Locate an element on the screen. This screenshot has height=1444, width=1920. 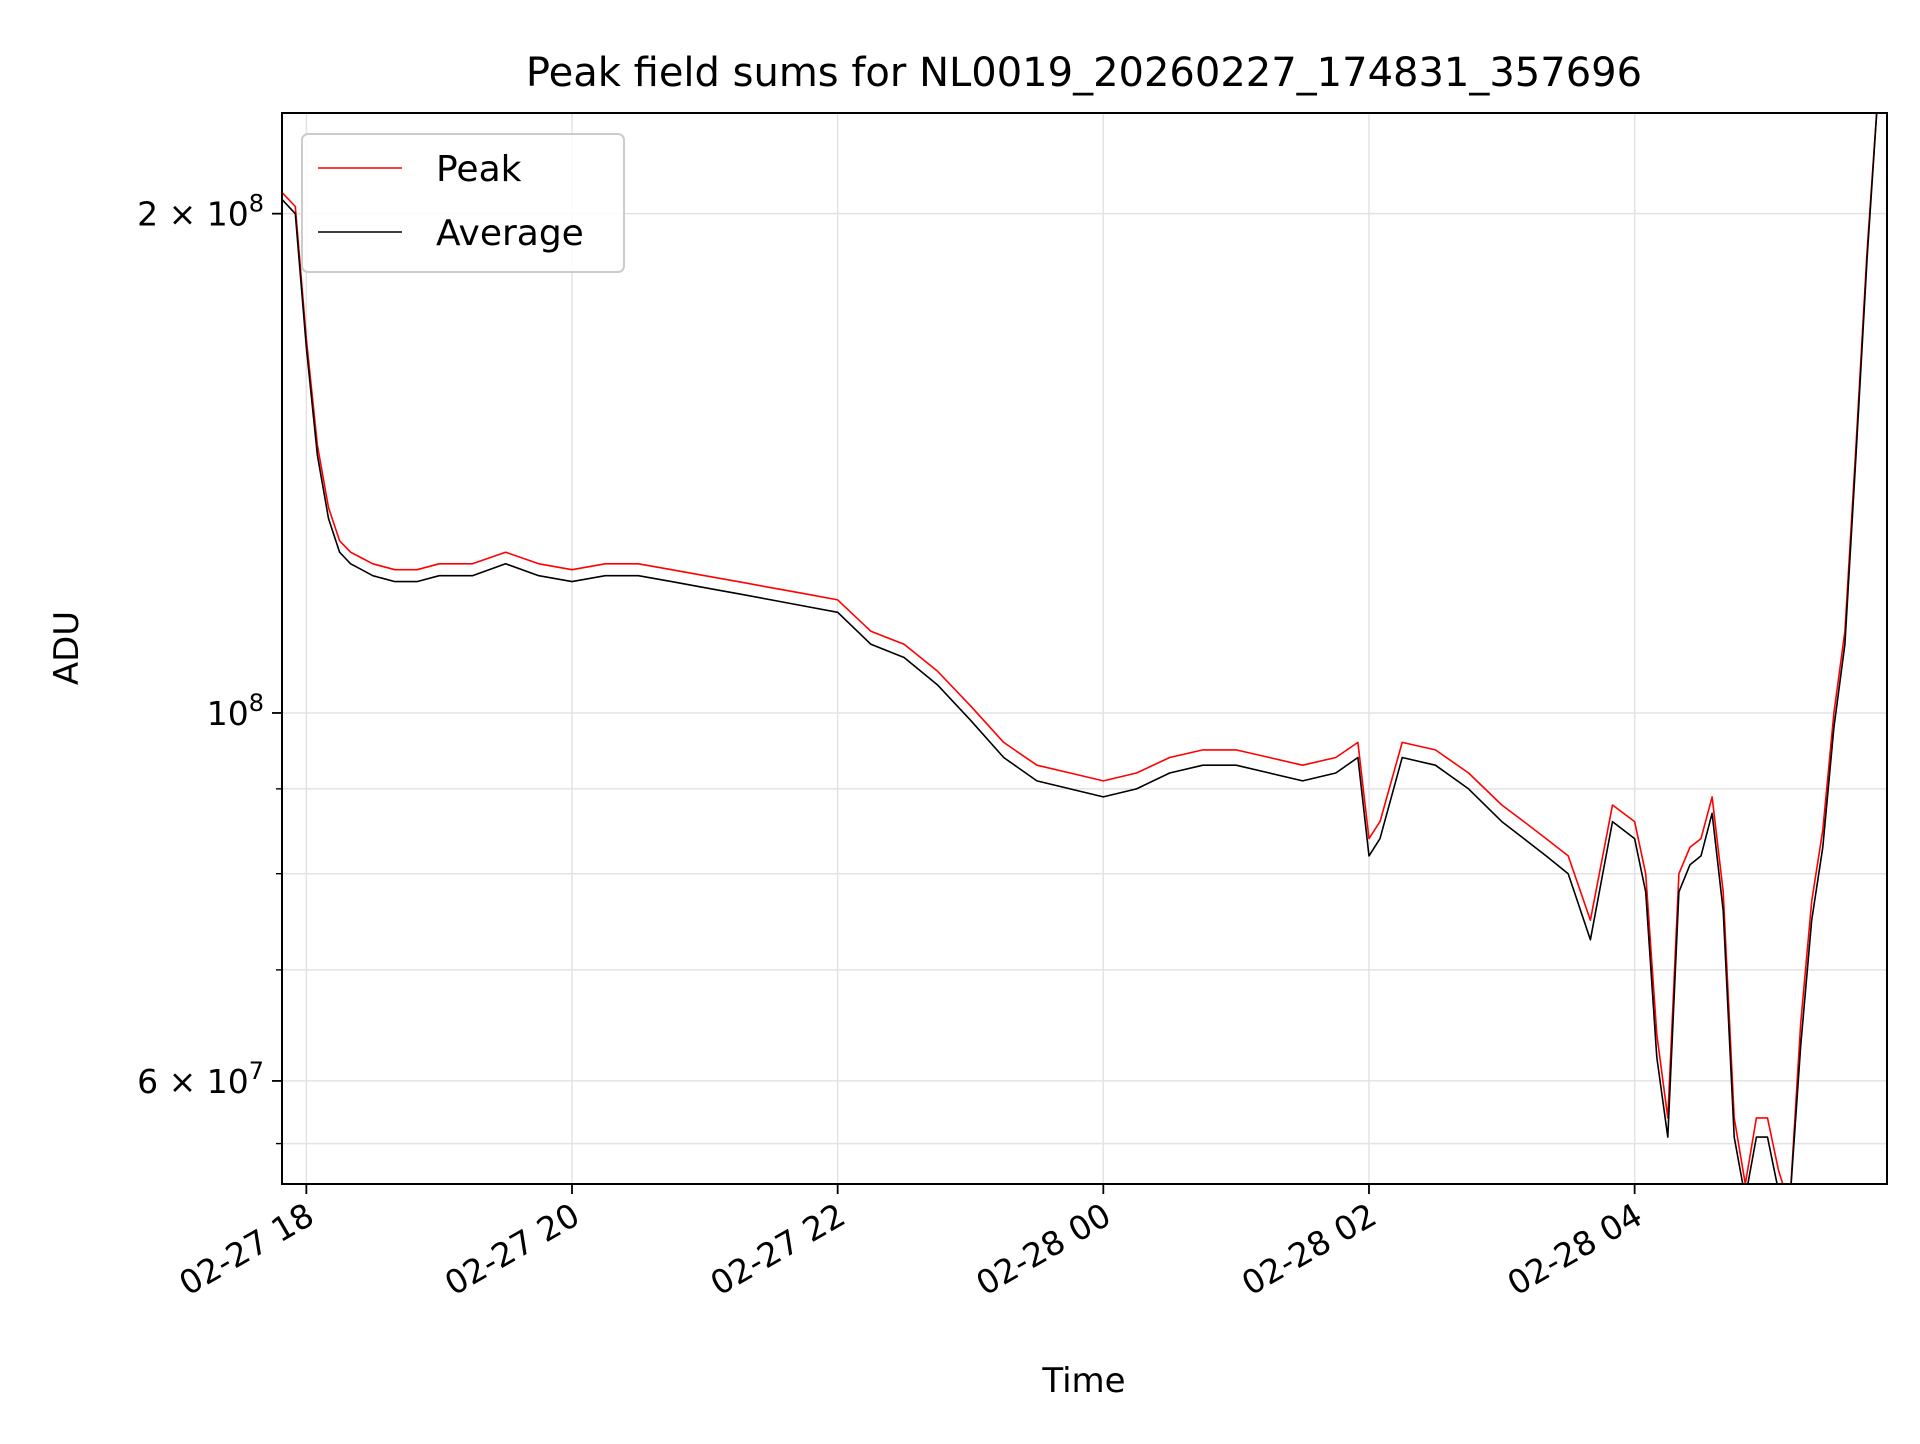
y-tick-label: 2 × 108 is located at coordinates (200, 212).